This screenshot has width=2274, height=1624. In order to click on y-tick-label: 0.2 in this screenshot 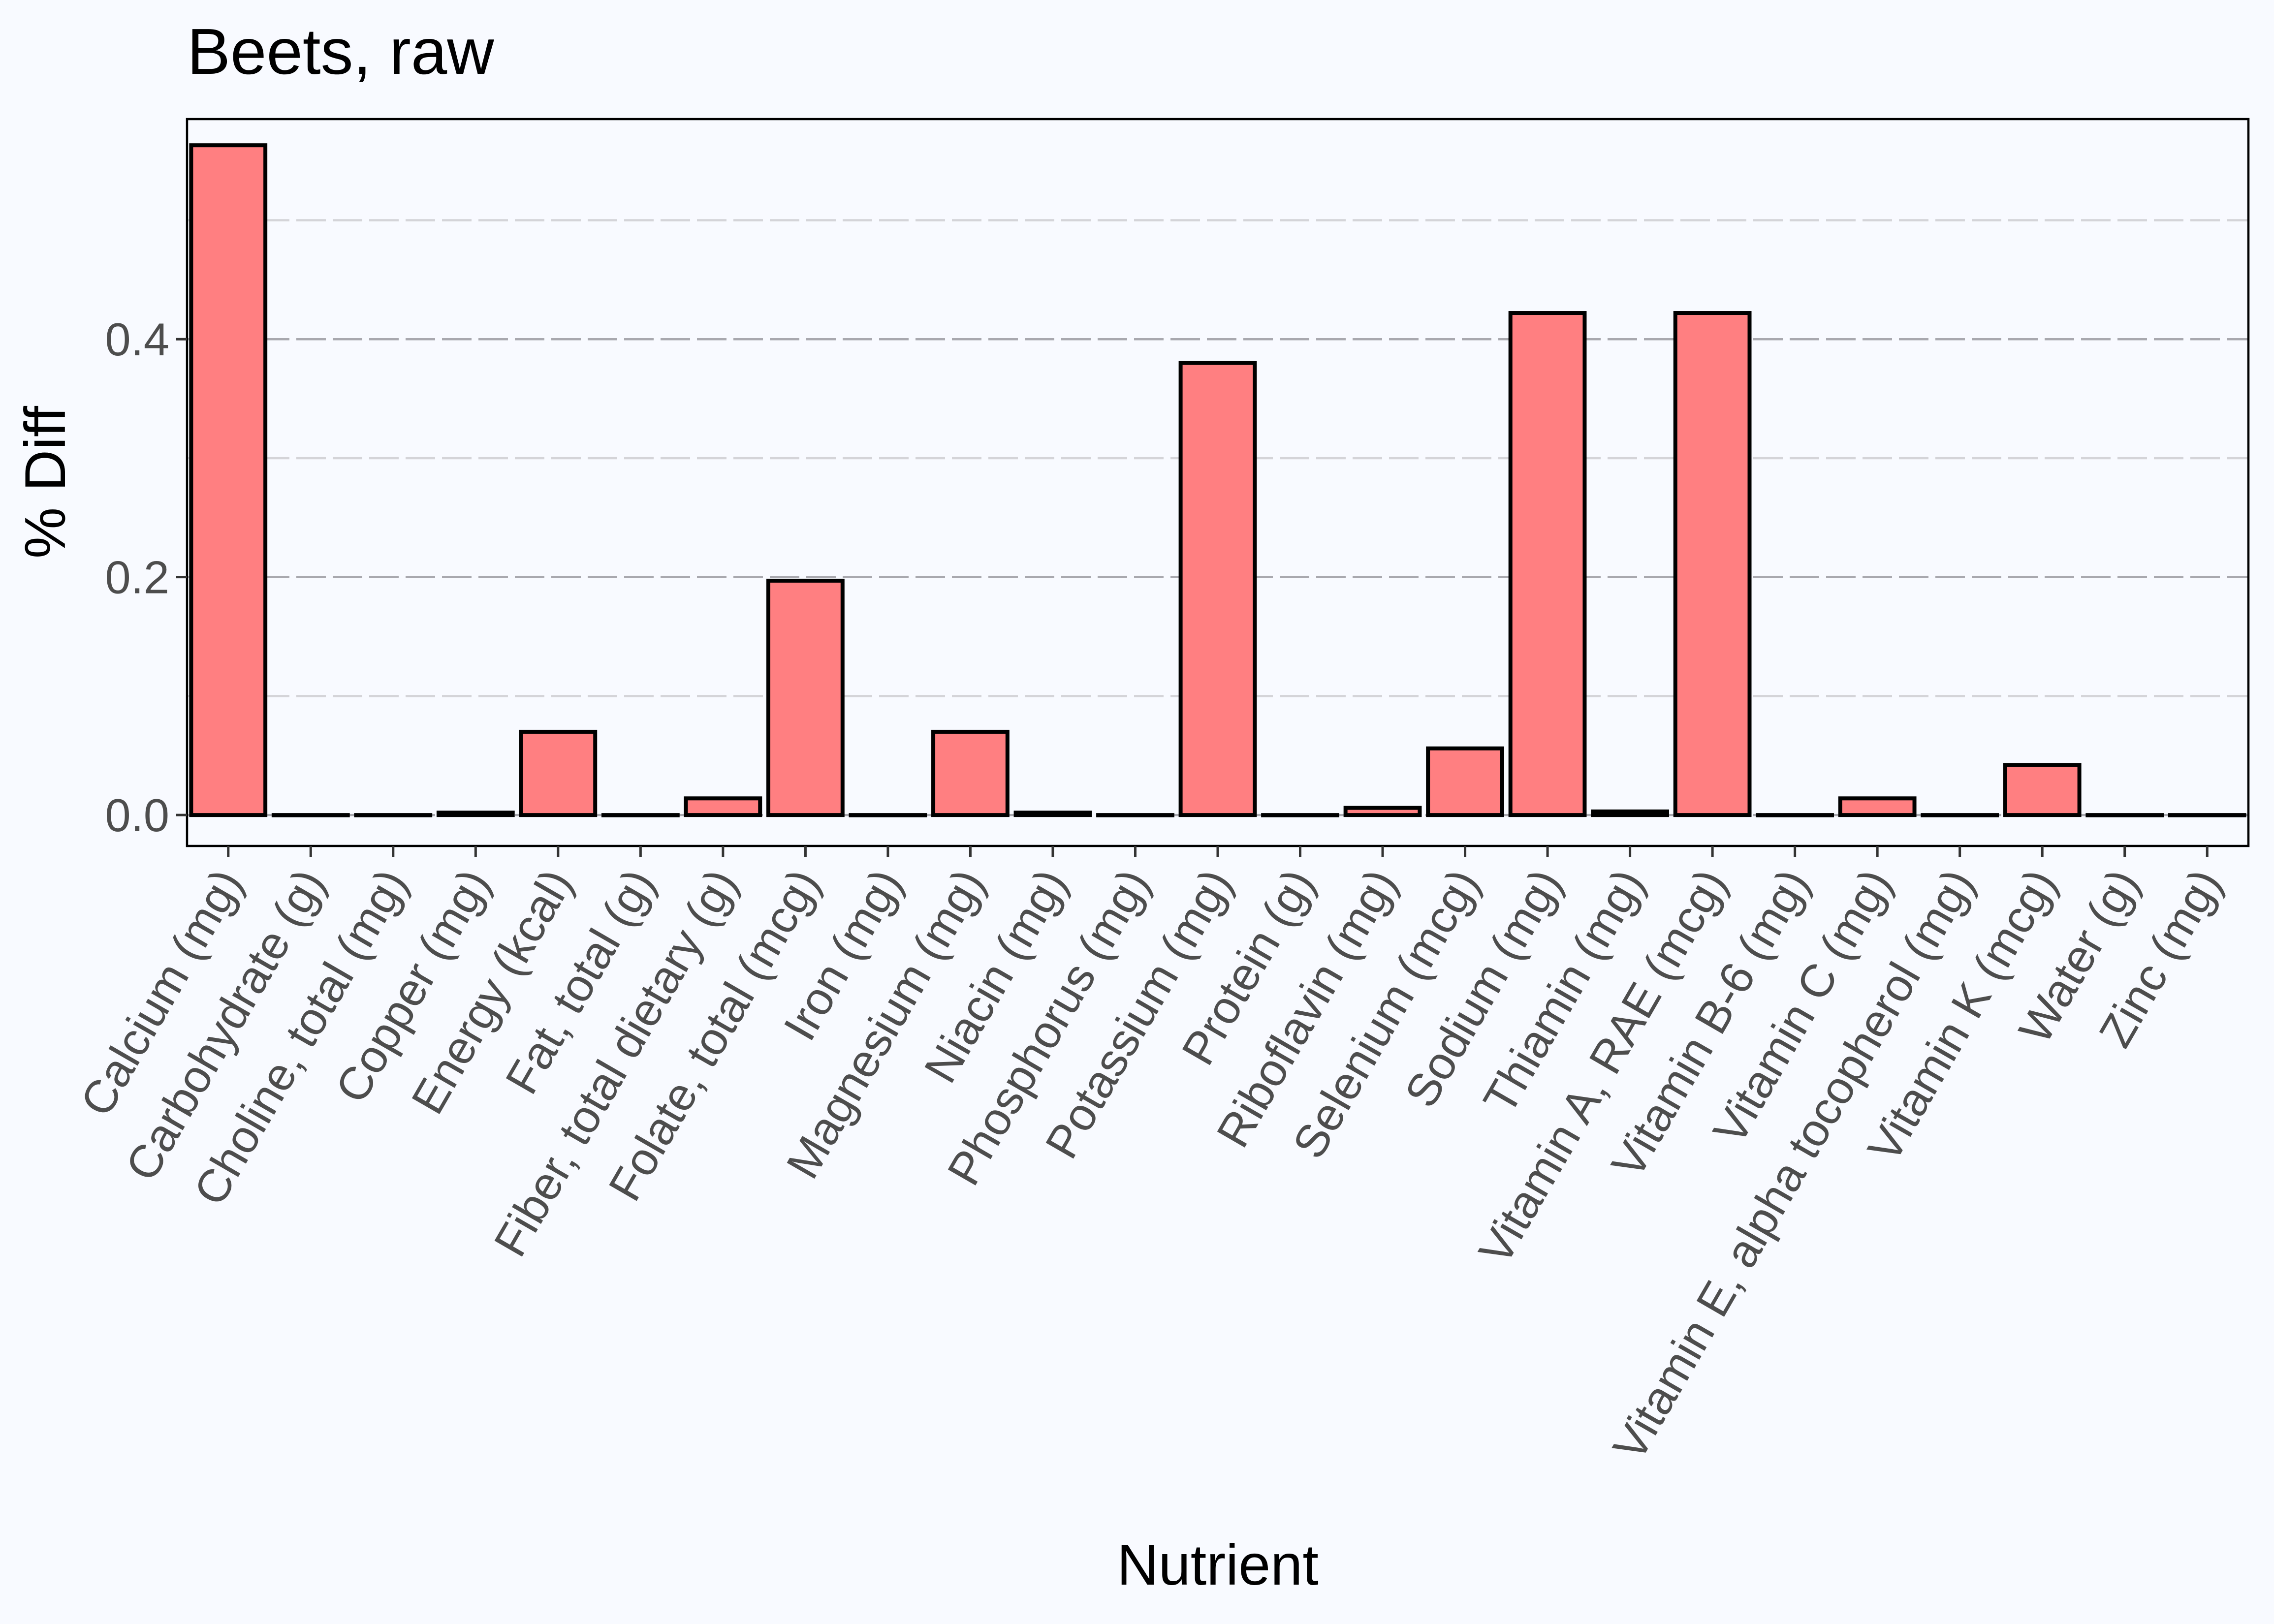, I will do `click(137, 577)`.